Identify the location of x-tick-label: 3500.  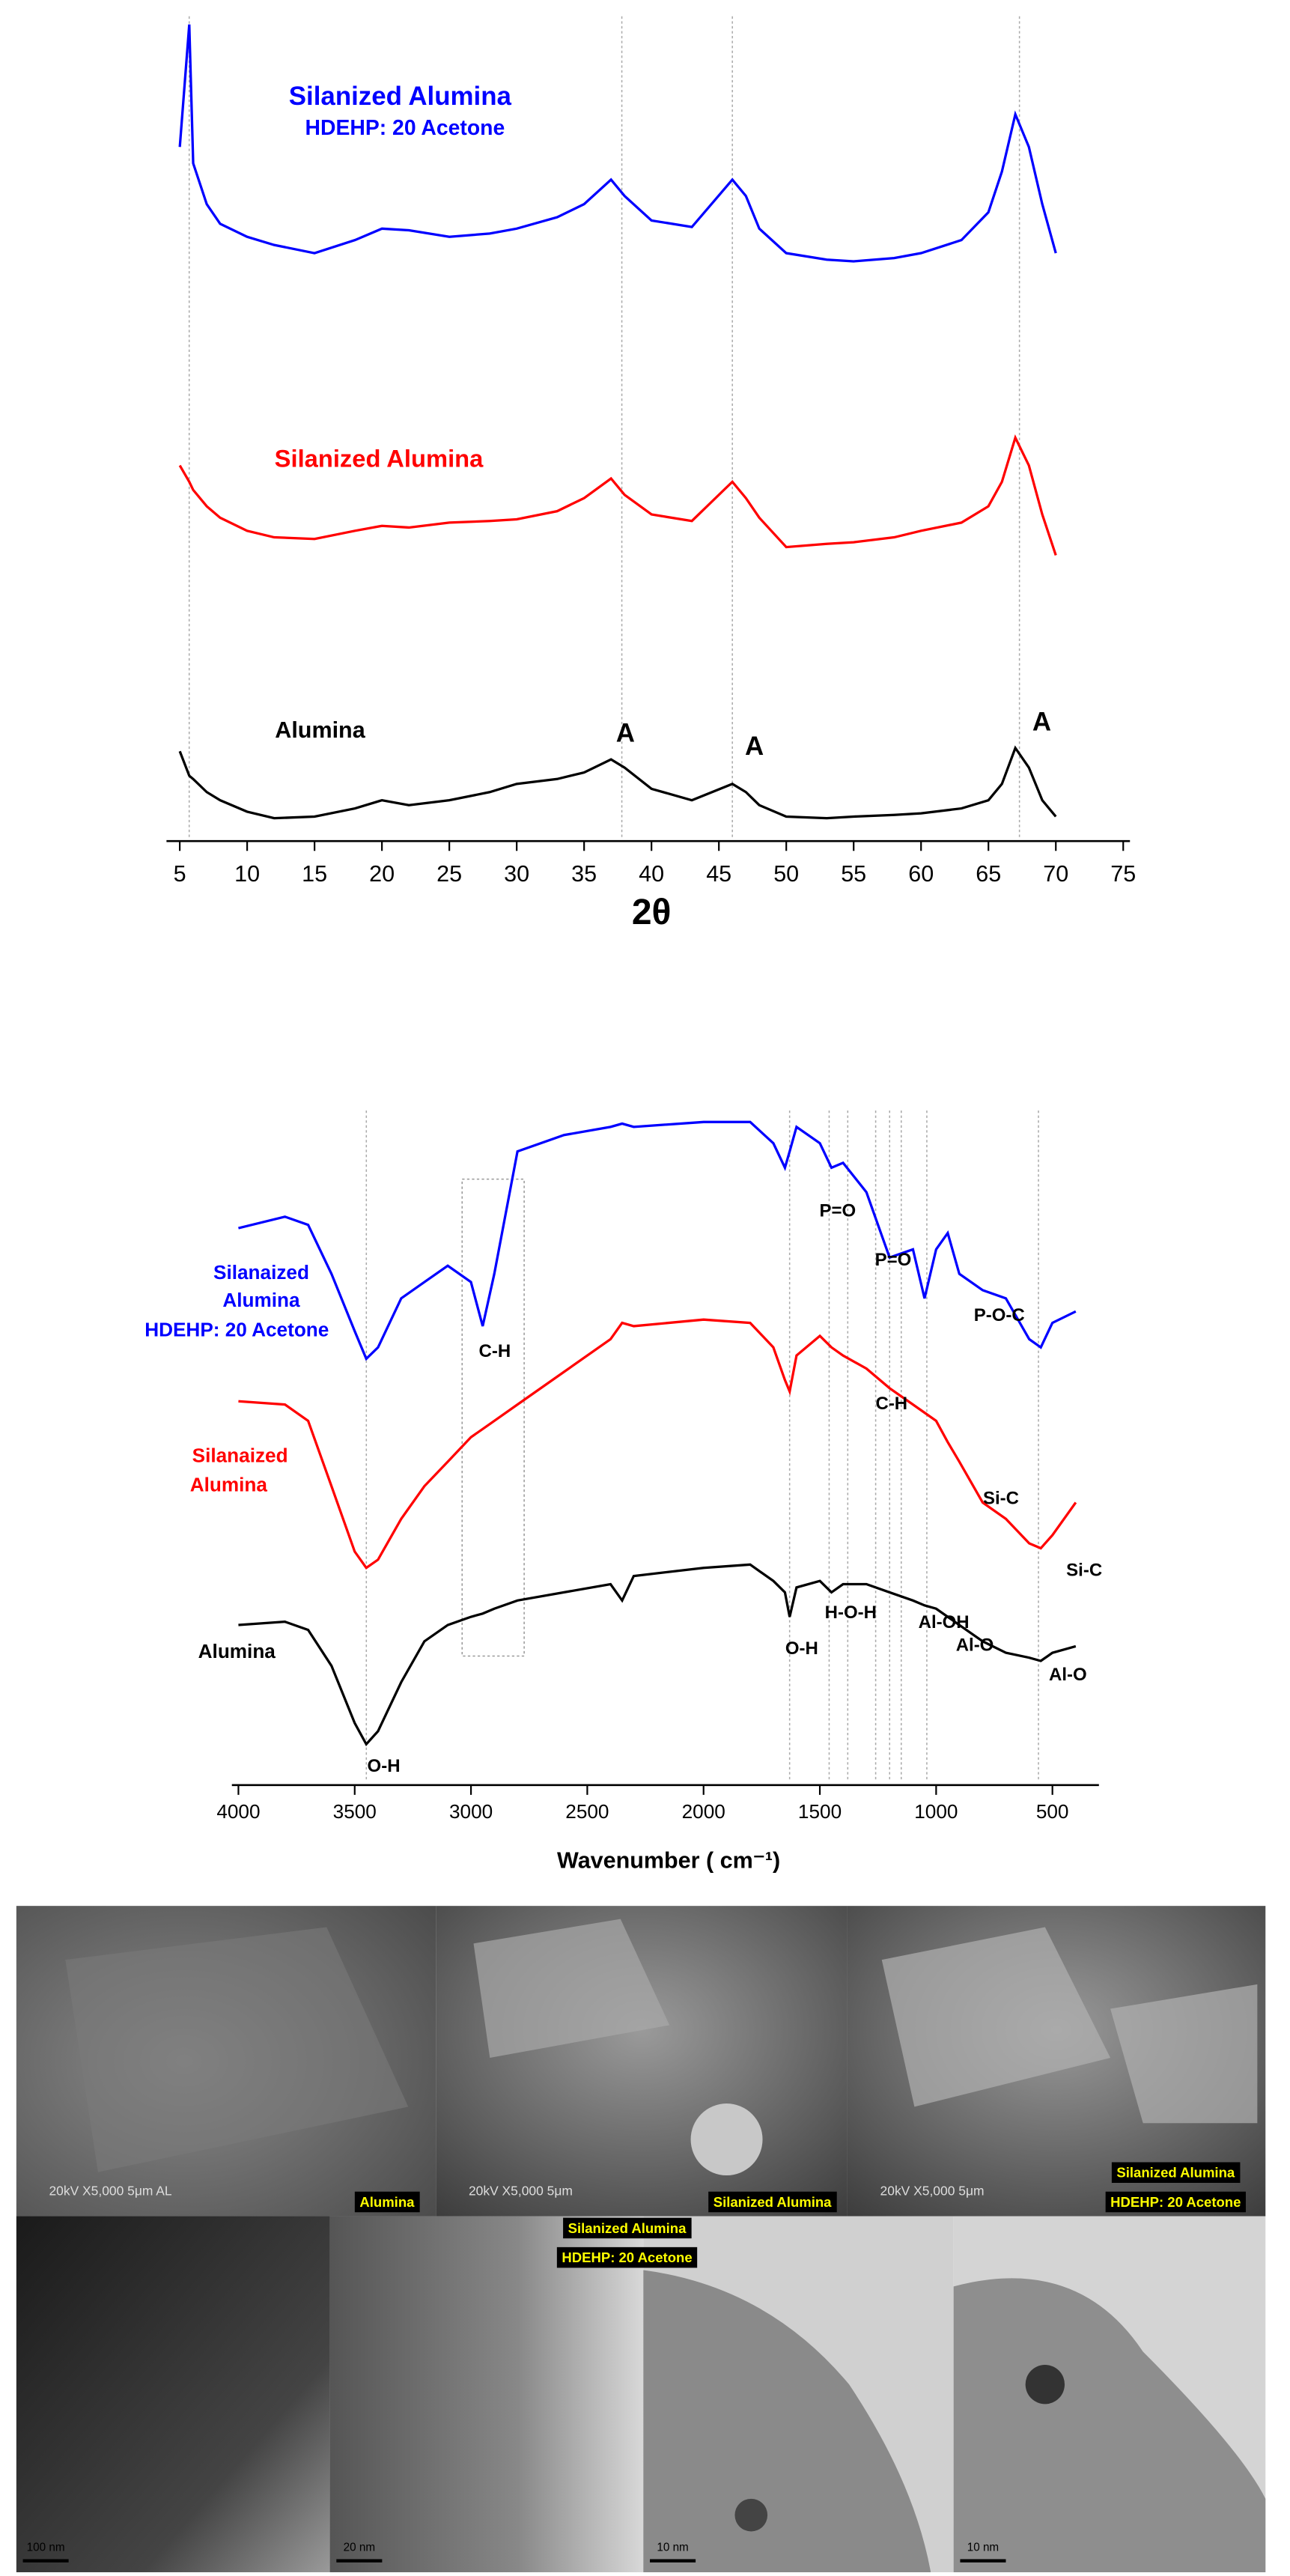
(355, 1811).